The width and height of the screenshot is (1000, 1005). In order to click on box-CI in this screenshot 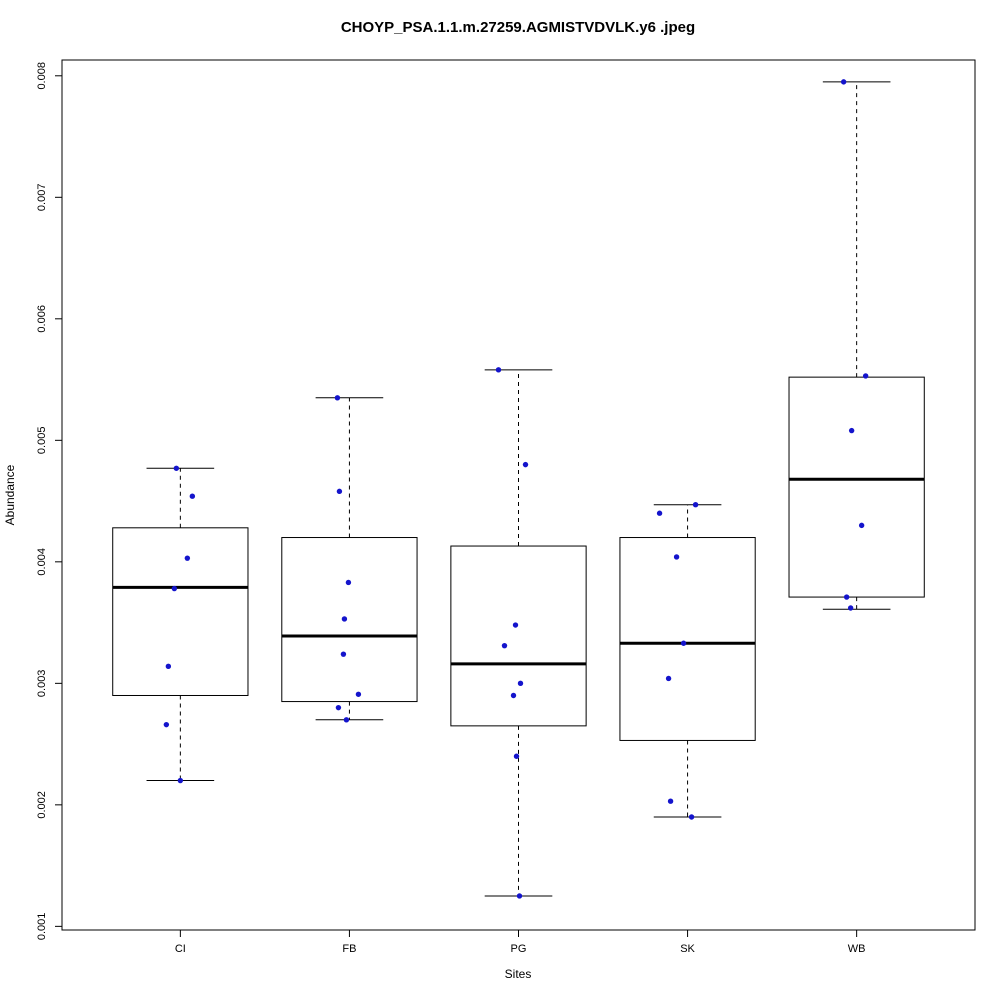, I will do `click(180, 624)`.